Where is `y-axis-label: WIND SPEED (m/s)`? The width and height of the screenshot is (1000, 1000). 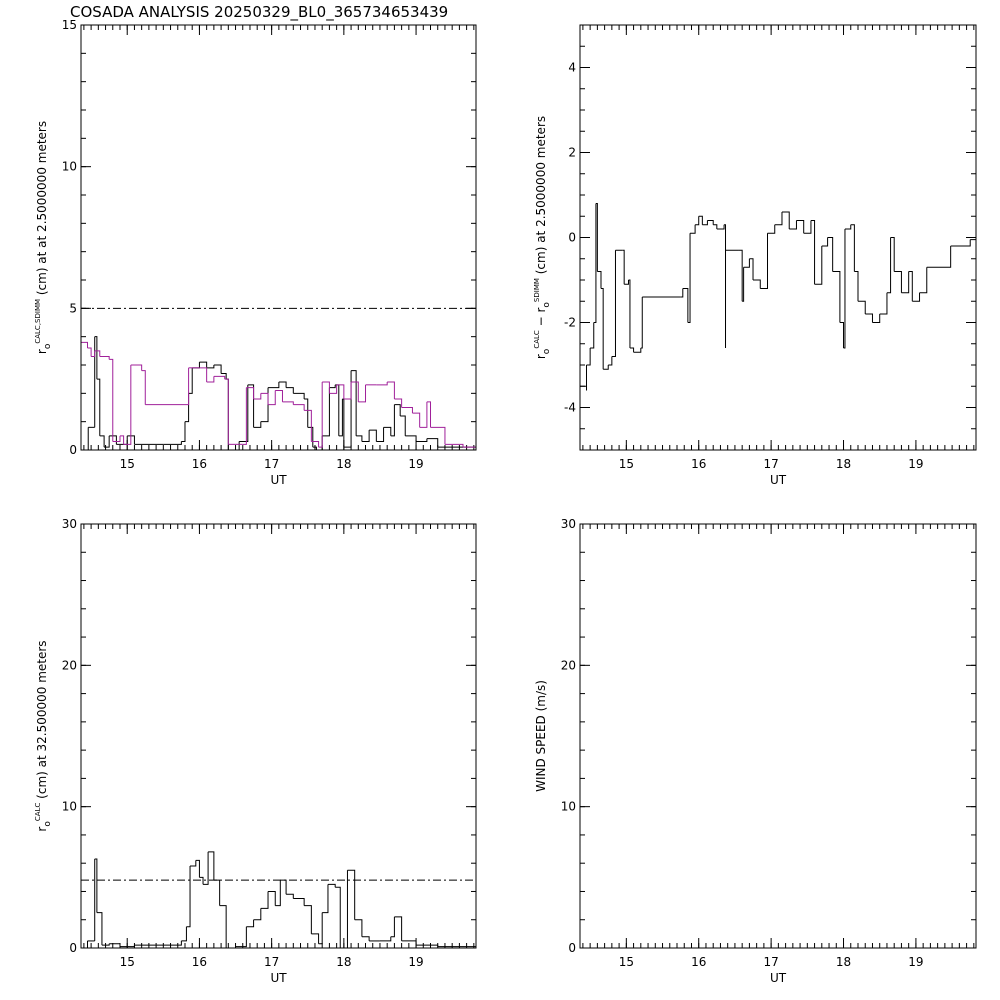
y-axis-label: WIND SPEED (m/s) is located at coordinates (541, 736).